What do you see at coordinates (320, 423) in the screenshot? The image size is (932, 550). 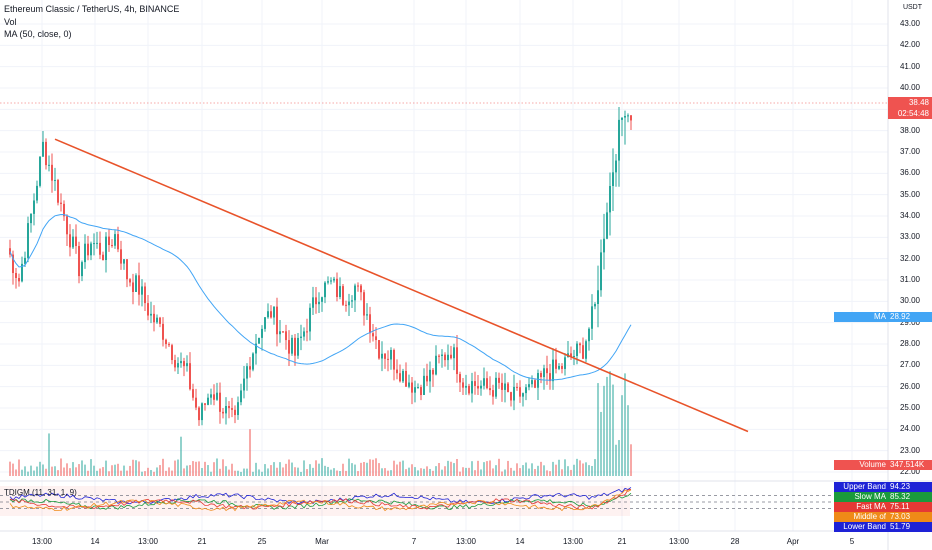 I see `volume-bars` at bounding box center [320, 423].